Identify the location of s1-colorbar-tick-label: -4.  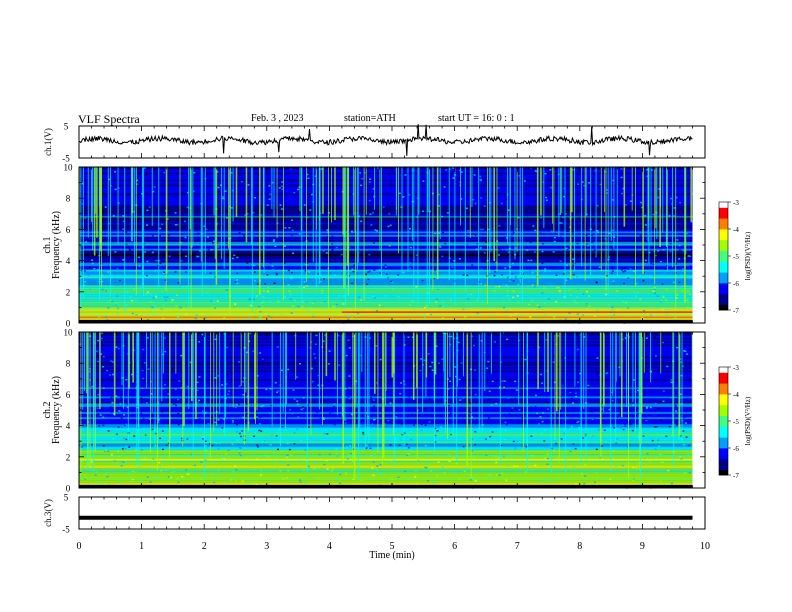
(736, 230).